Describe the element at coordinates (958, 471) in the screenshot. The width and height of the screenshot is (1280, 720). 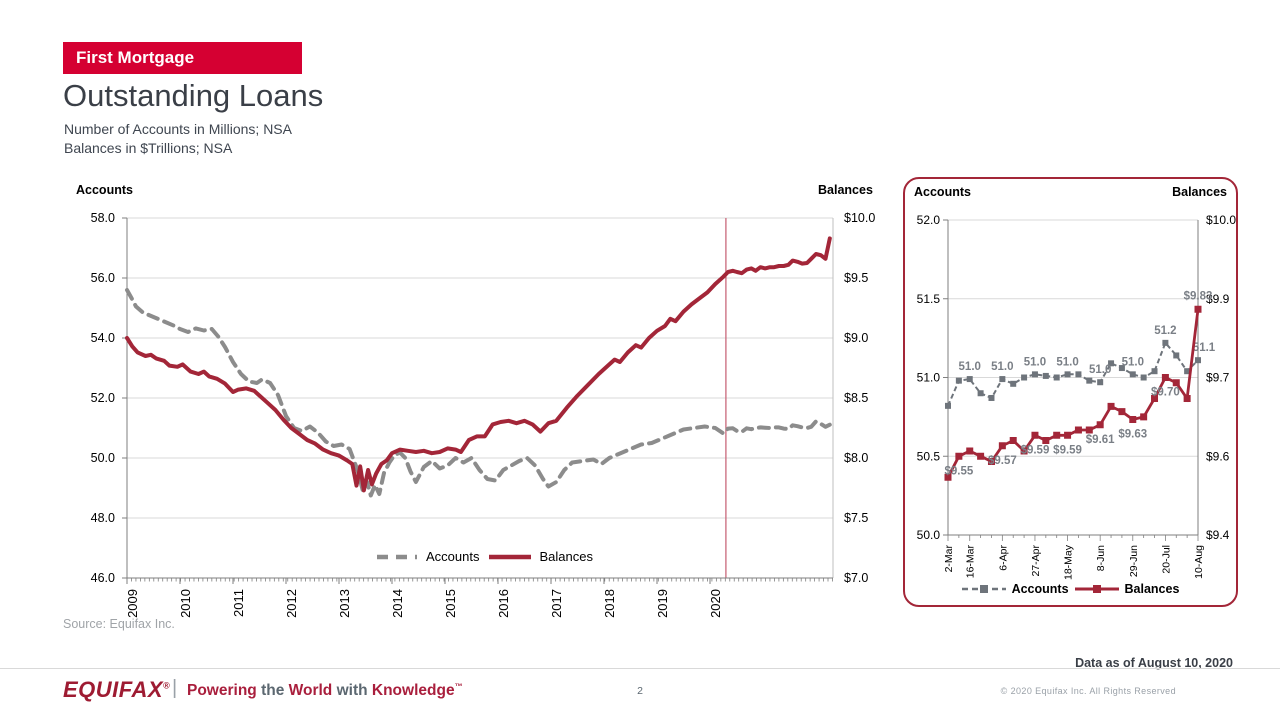
I see `svg-text: $9.55` at that location.